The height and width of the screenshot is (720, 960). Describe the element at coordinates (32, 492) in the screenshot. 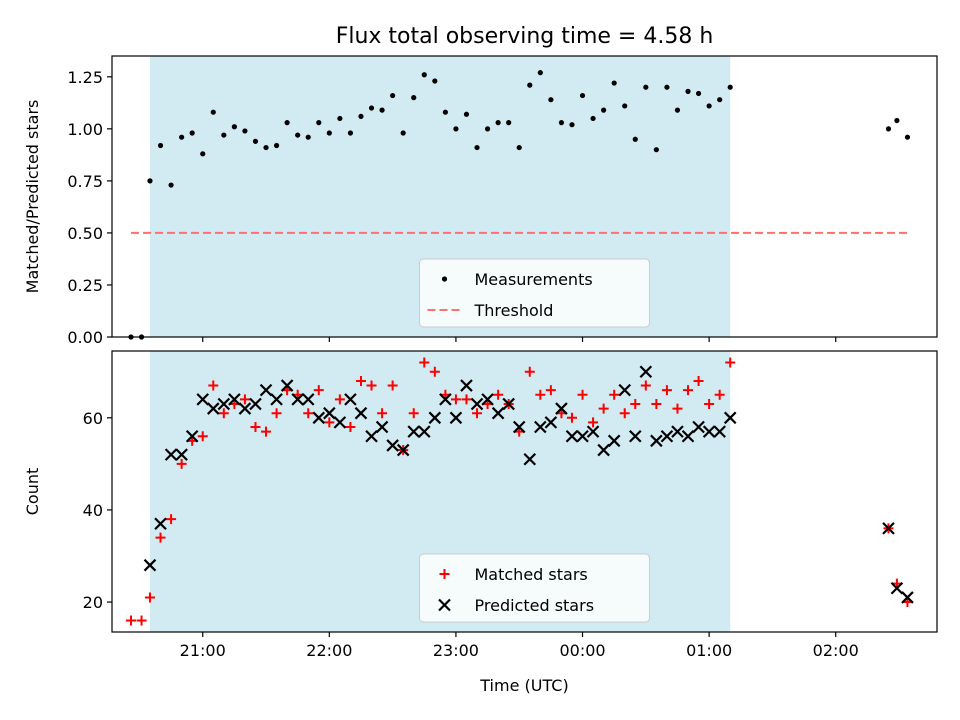

I see `y-axis-label: Count` at that location.